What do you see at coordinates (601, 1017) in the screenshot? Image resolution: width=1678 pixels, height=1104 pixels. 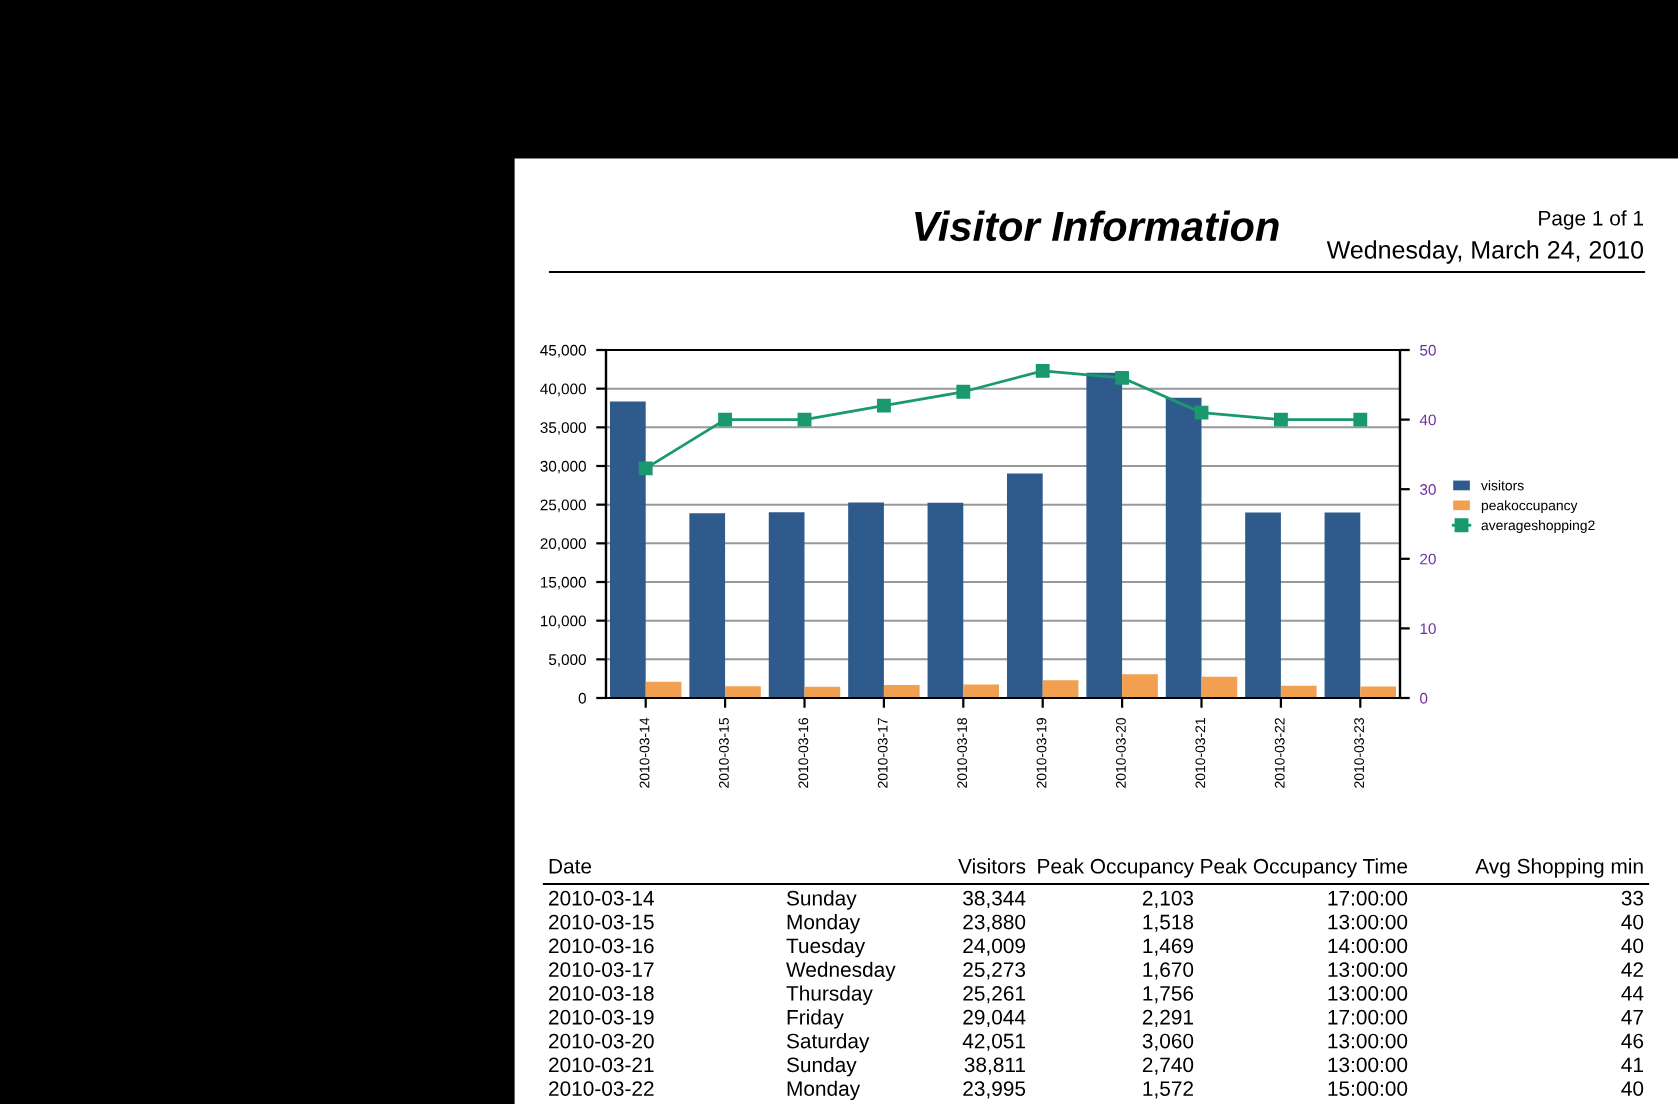 I see `text: 2010-03-19` at bounding box center [601, 1017].